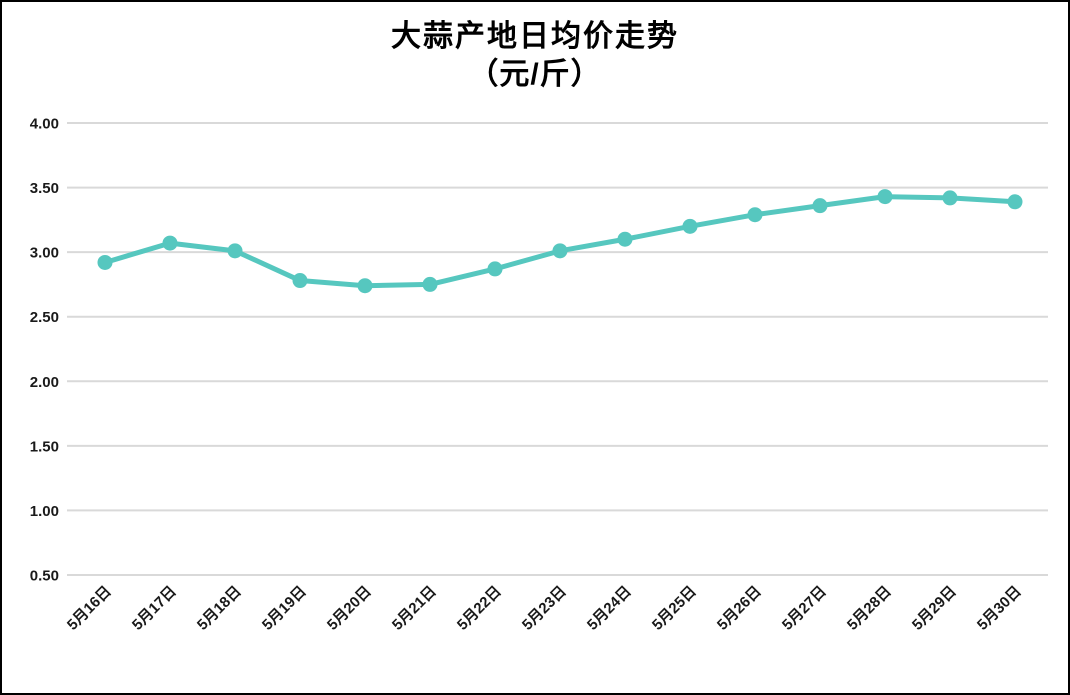  What do you see at coordinates (674, 608) in the screenshot?
I see `x-tick-label: 5月25日` at bounding box center [674, 608].